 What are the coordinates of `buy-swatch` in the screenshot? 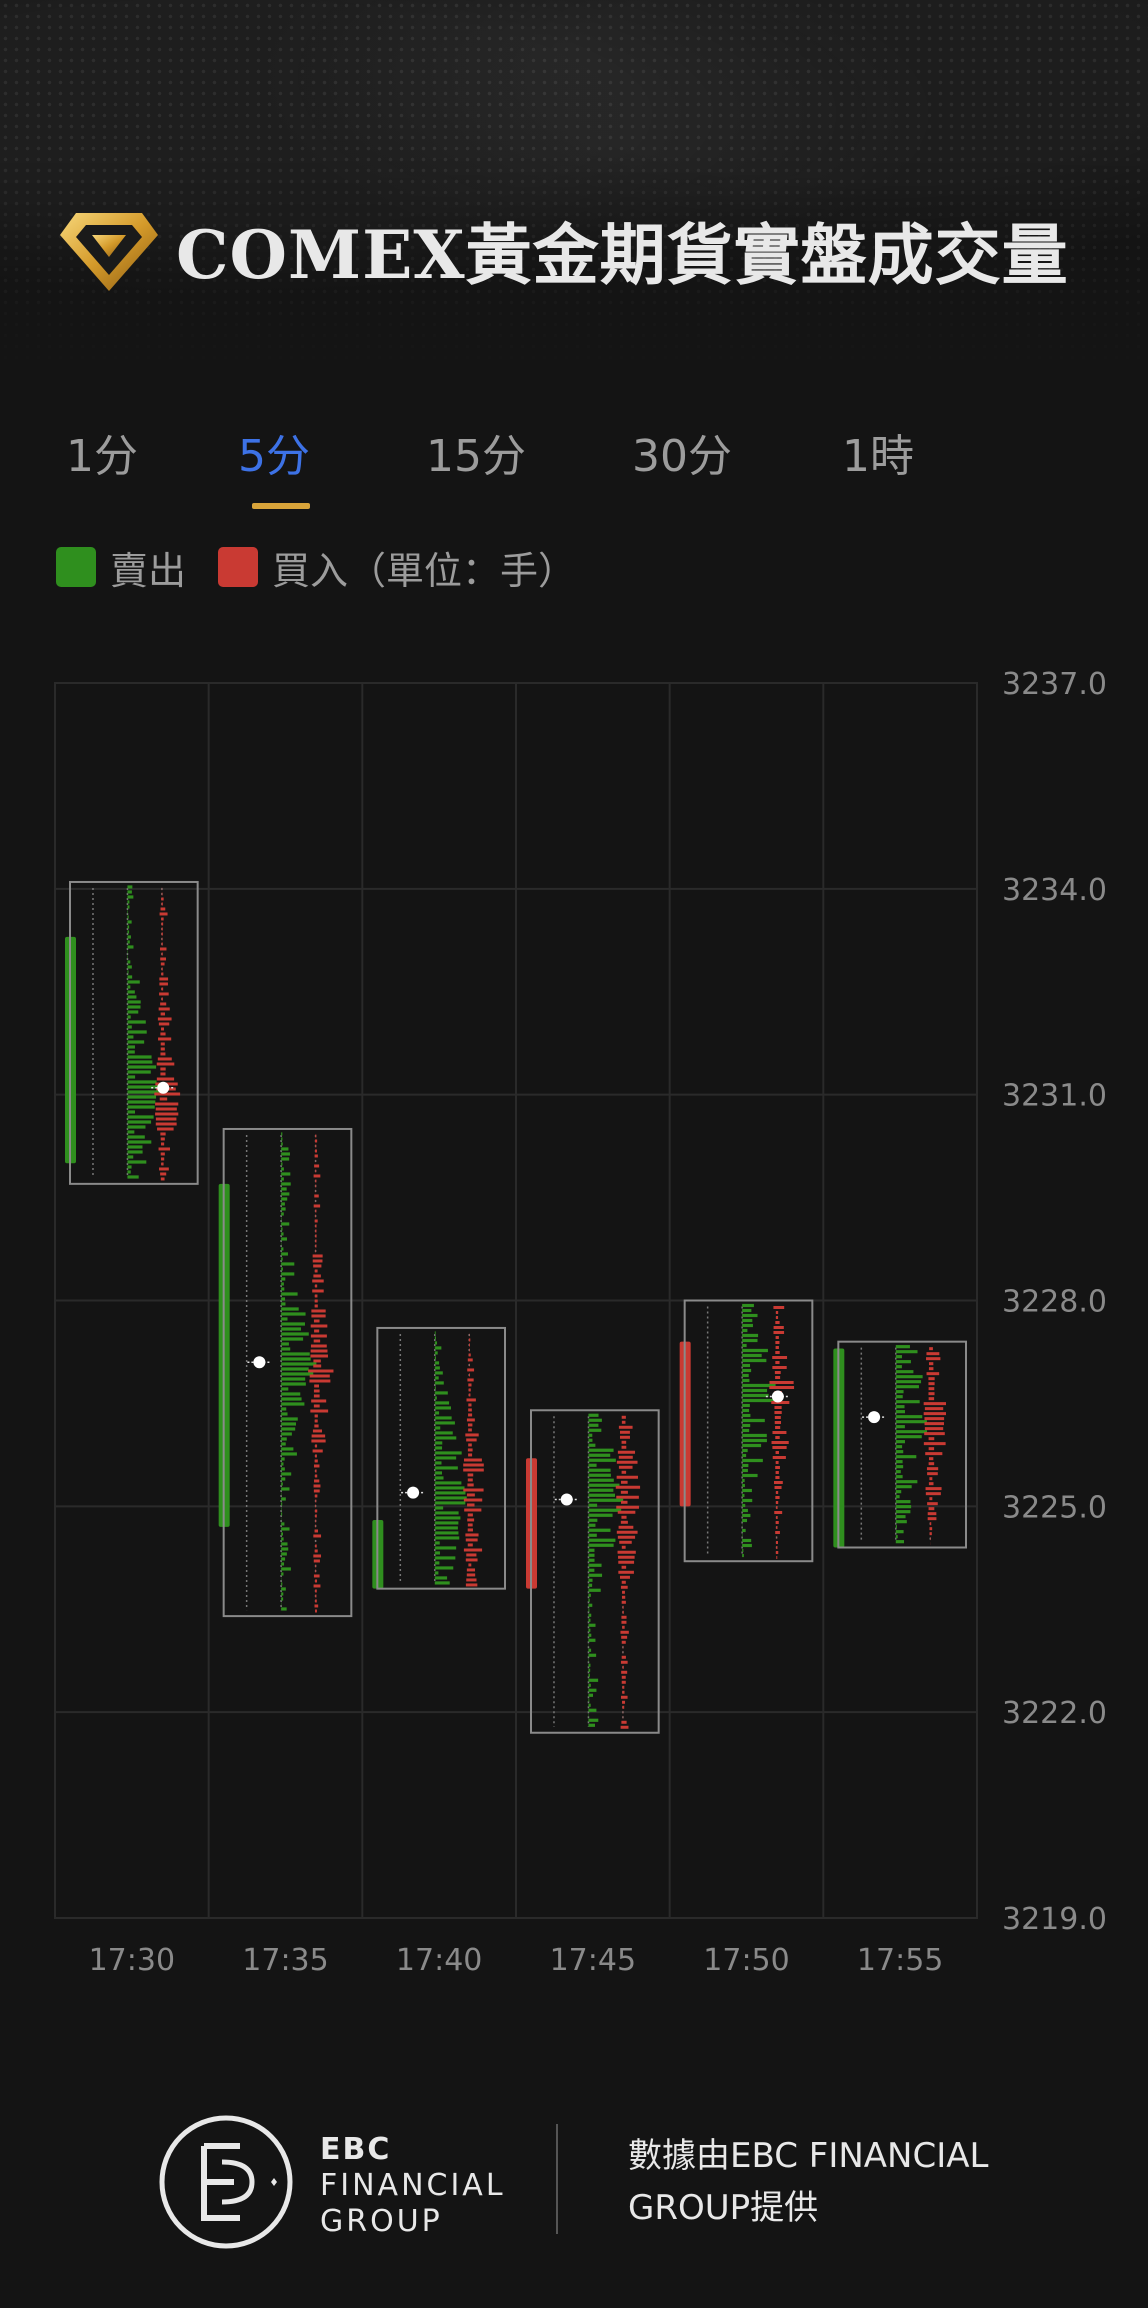 It's located at (238, 567).